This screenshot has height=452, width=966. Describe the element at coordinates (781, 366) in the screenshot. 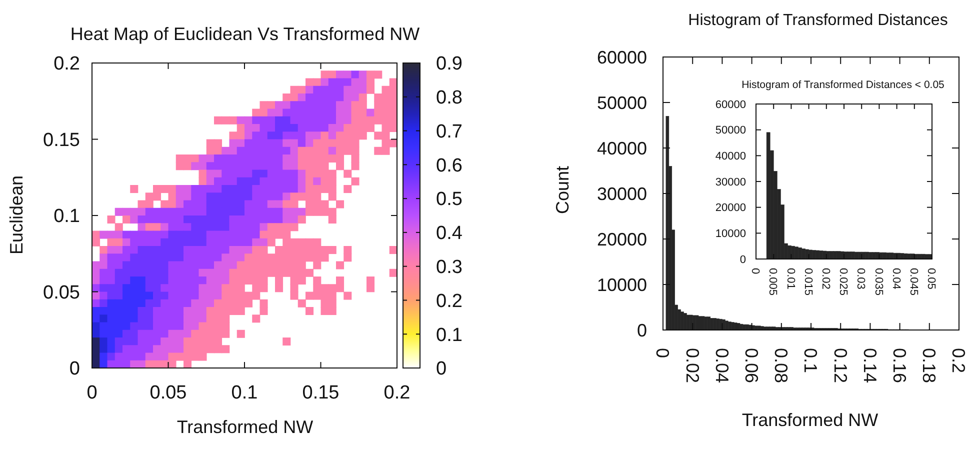

I see `x-tick-label: 0.08` at that location.